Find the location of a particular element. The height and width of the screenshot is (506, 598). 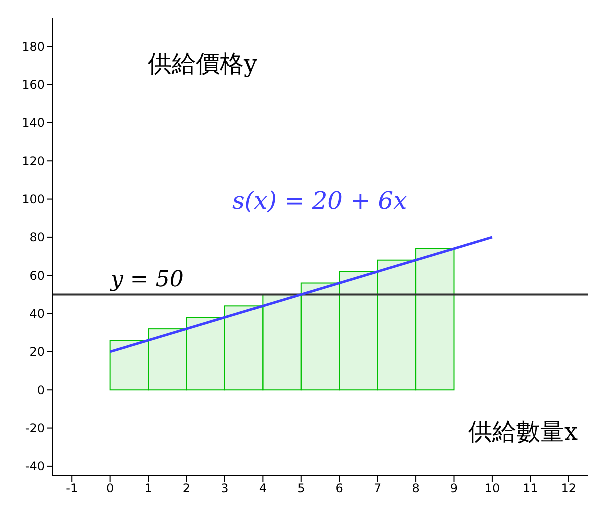

y-tick-label: -20 is located at coordinates (35, 429).